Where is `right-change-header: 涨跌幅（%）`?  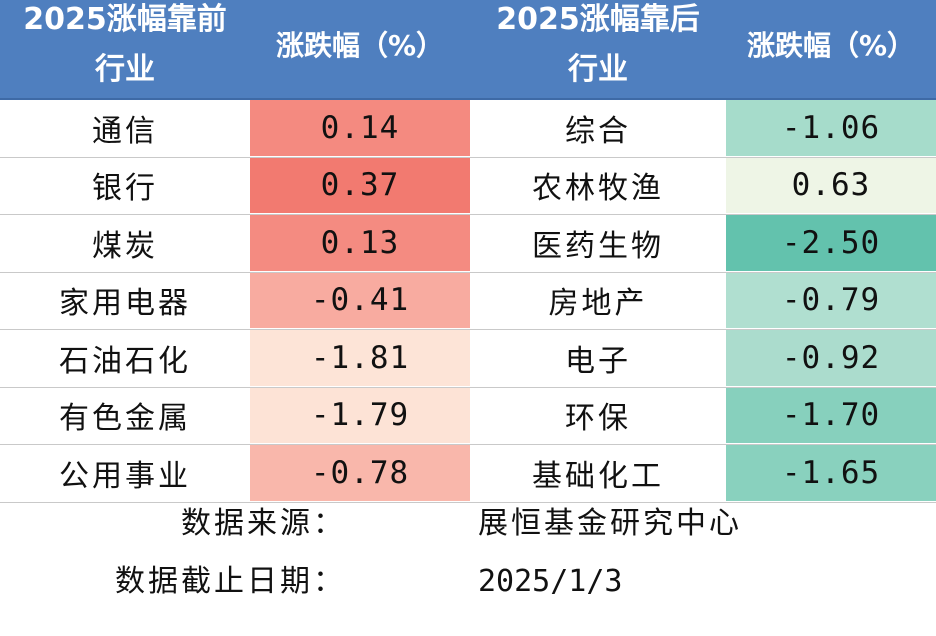
right-change-header: 涨跌幅（%） is located at coordinates (831, 49).